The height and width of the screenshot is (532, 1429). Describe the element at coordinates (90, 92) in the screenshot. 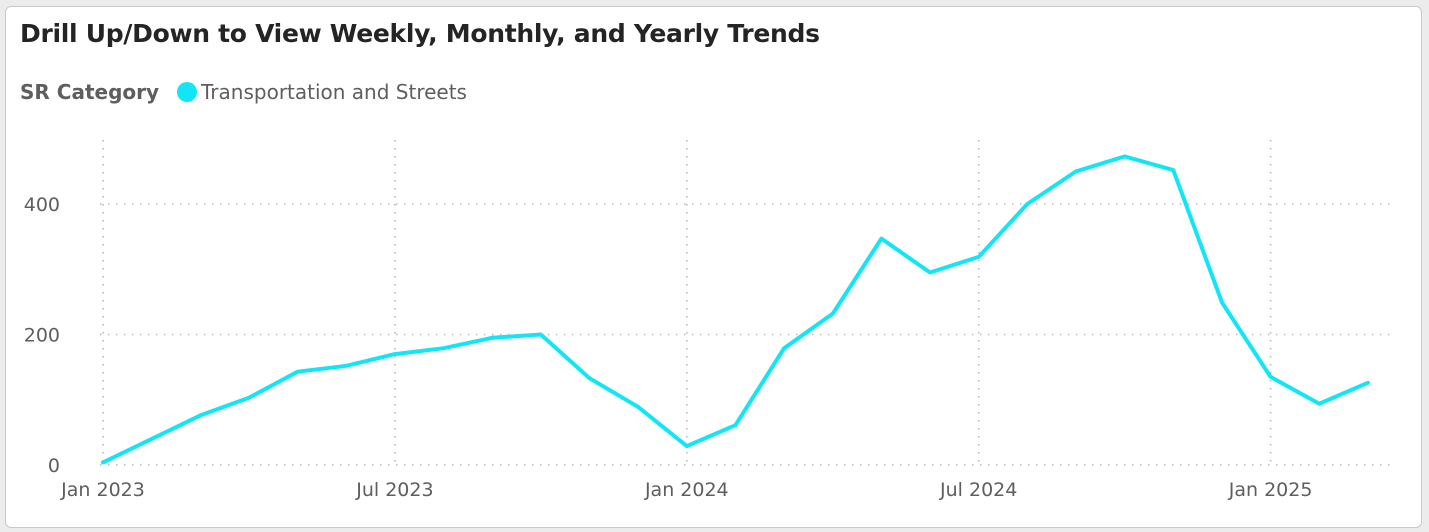

I see `legend-title: SR Category` at that location.